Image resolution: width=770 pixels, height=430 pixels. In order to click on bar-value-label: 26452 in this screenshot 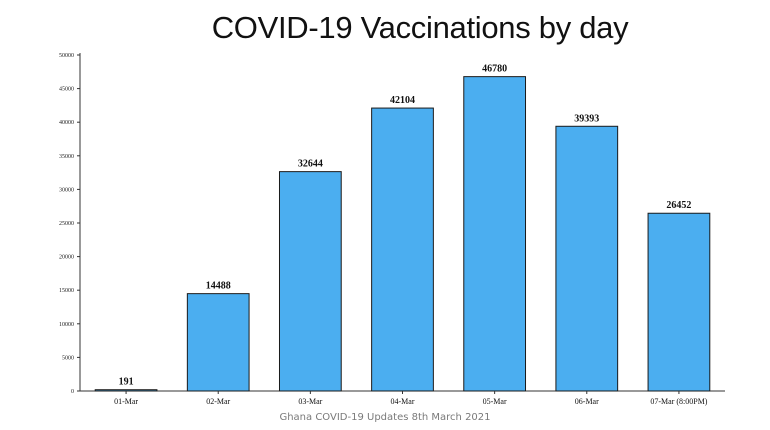, I will do `click(678, 205)`.